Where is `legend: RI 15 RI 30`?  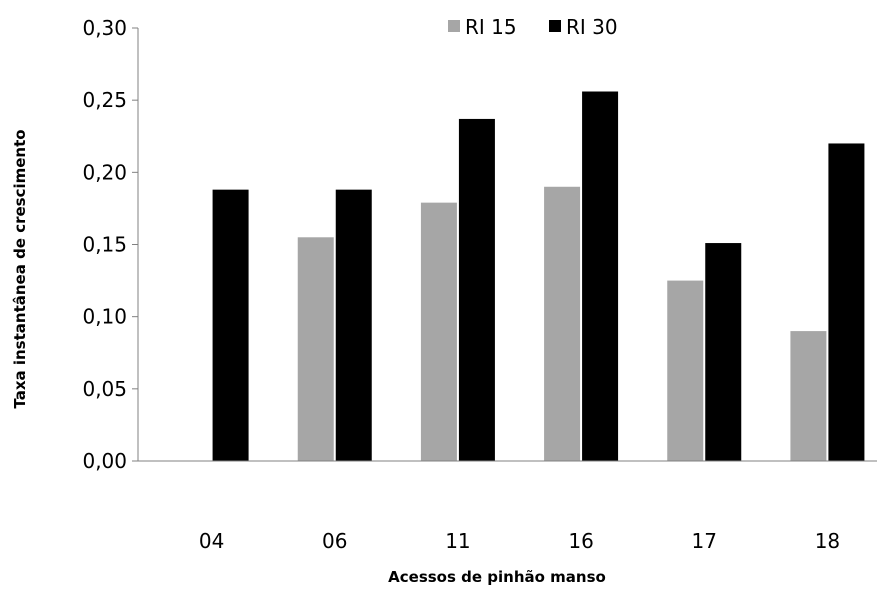
legend: RI 15 RI 30 is located at coordinates (533, 27).